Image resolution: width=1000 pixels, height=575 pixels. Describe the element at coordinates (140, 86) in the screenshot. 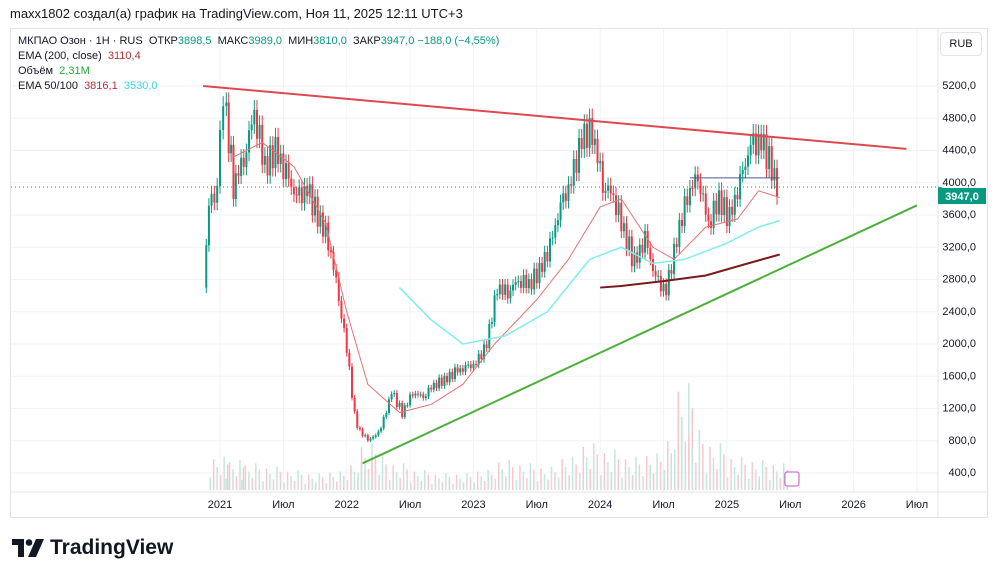

I see `ema100-value: 3530,0` at that location.